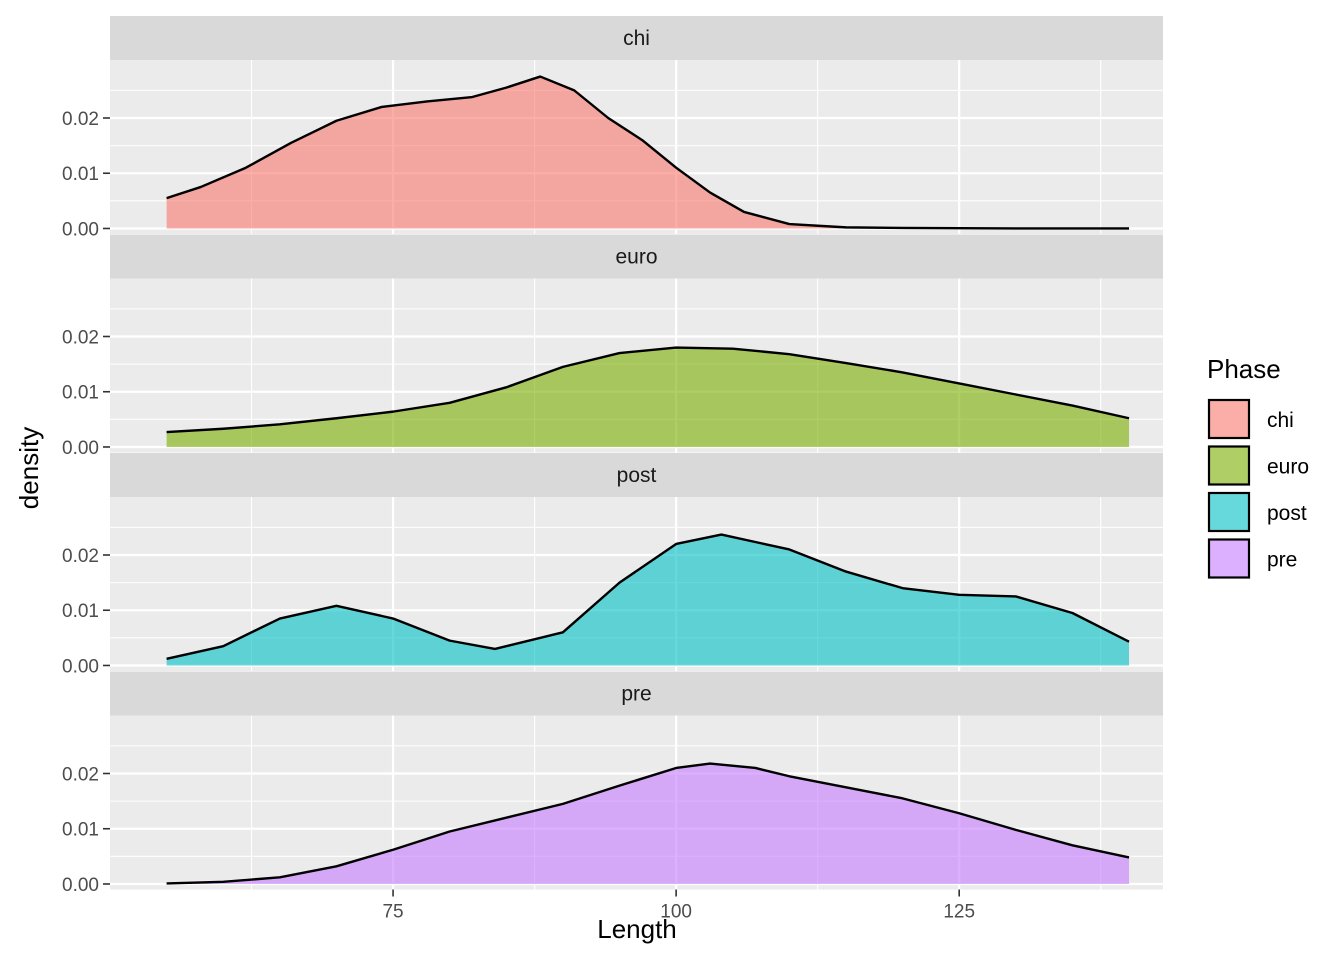 This screenshot has width=1344, height=960. I want to click on facet-strip-pre, so click(636, 693).